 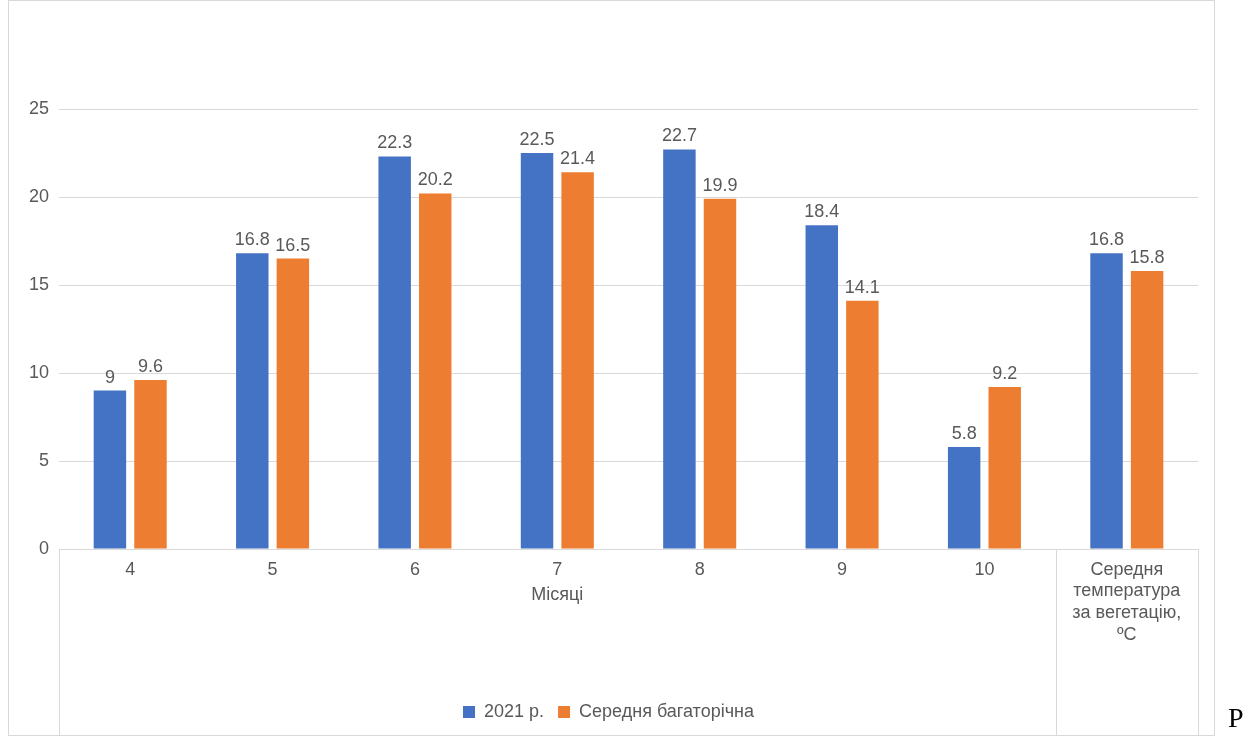 What do you see at coordinates (984, 568) in the screenshot?
I see `x-tick-label: 10` at bounding box center [984, 568].